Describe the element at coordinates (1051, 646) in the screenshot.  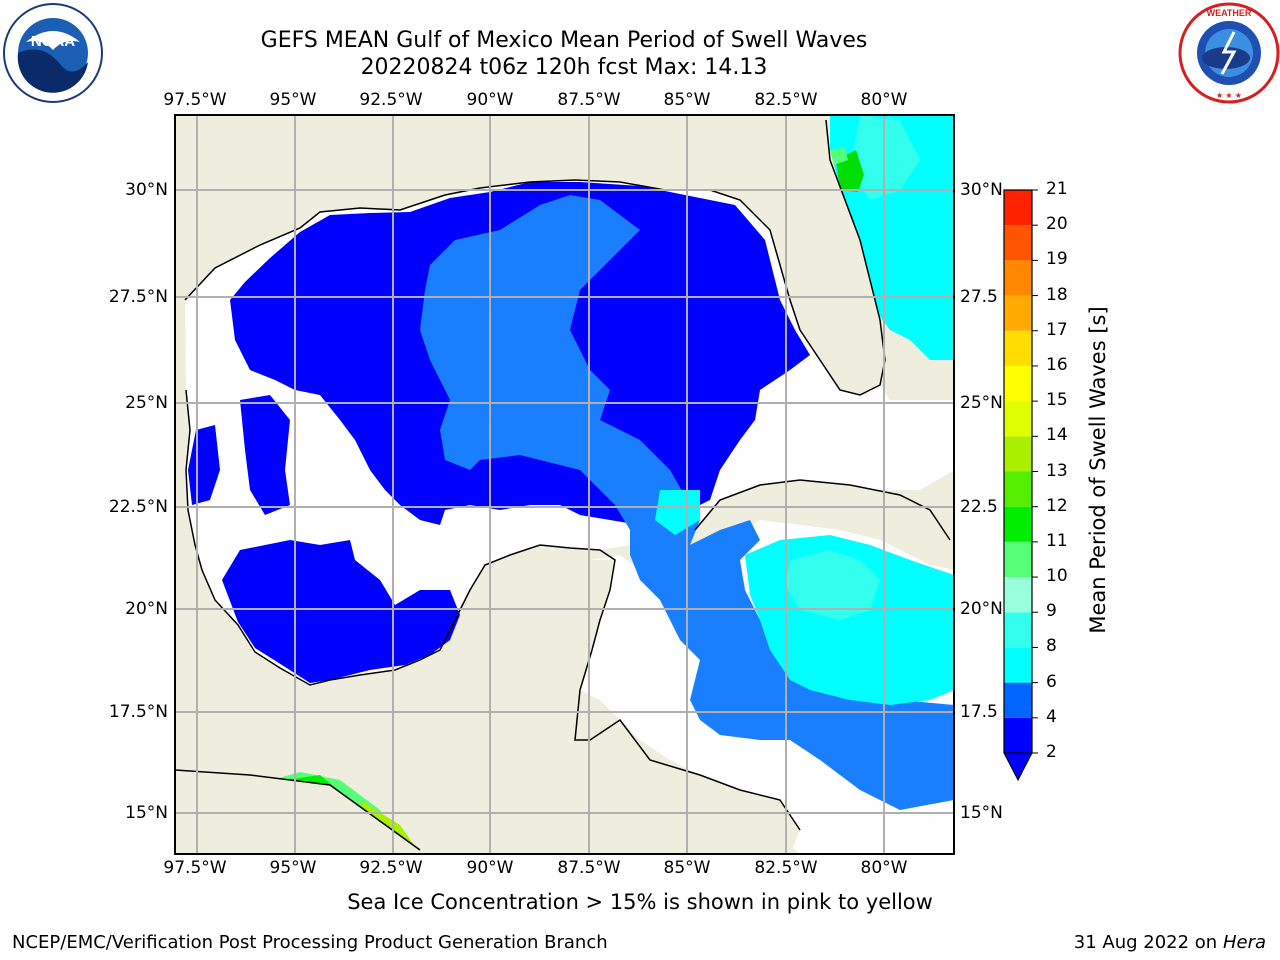
I see `colorbar-tick-label: 8` at that location.